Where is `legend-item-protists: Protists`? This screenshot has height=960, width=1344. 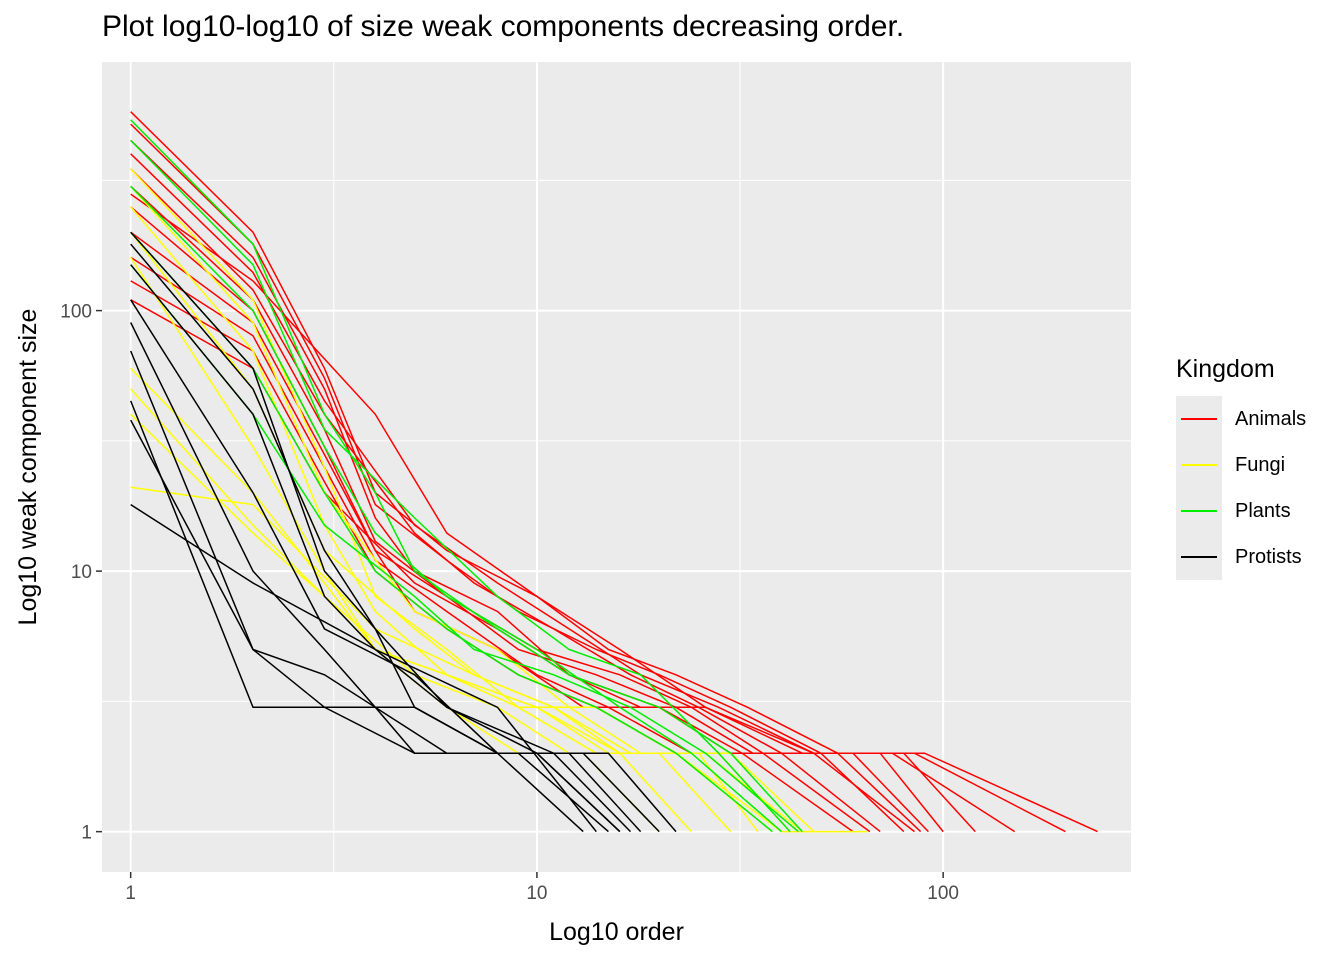 legend-item-protists: Protists is located at coordinates (1241, 557).